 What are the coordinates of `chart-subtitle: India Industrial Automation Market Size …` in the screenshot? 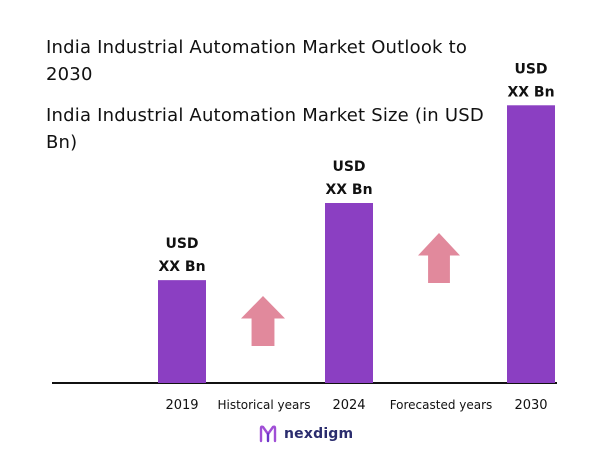 It's located at (265, 129).